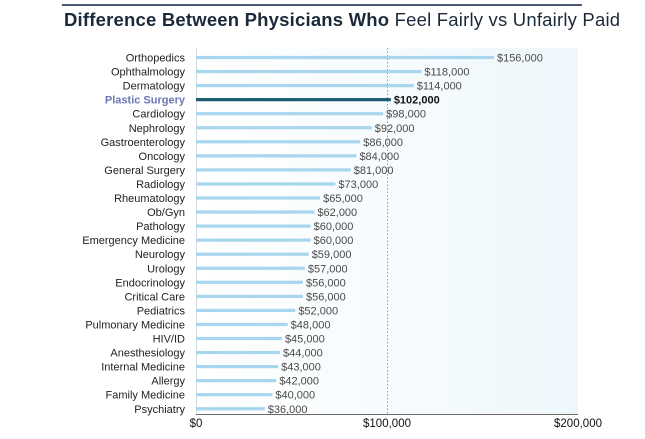  What do you see at coordinates (343, 199) in the screenshot?
I see `value-label-10: $65,000` at bounding box center [343, 199].